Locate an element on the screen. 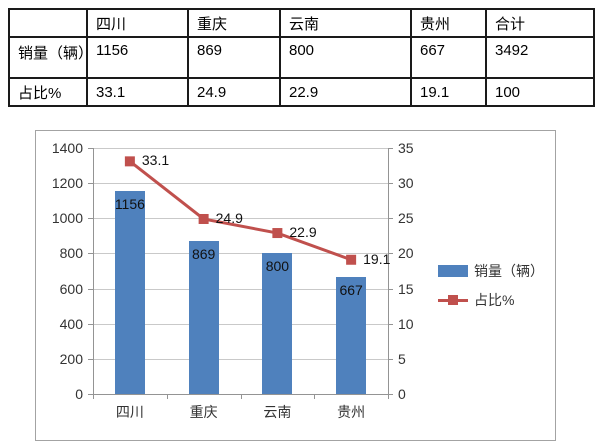 This screenshot has width=600, height=447. sales-chongqing: 869 is located at coordinates (234, 57).